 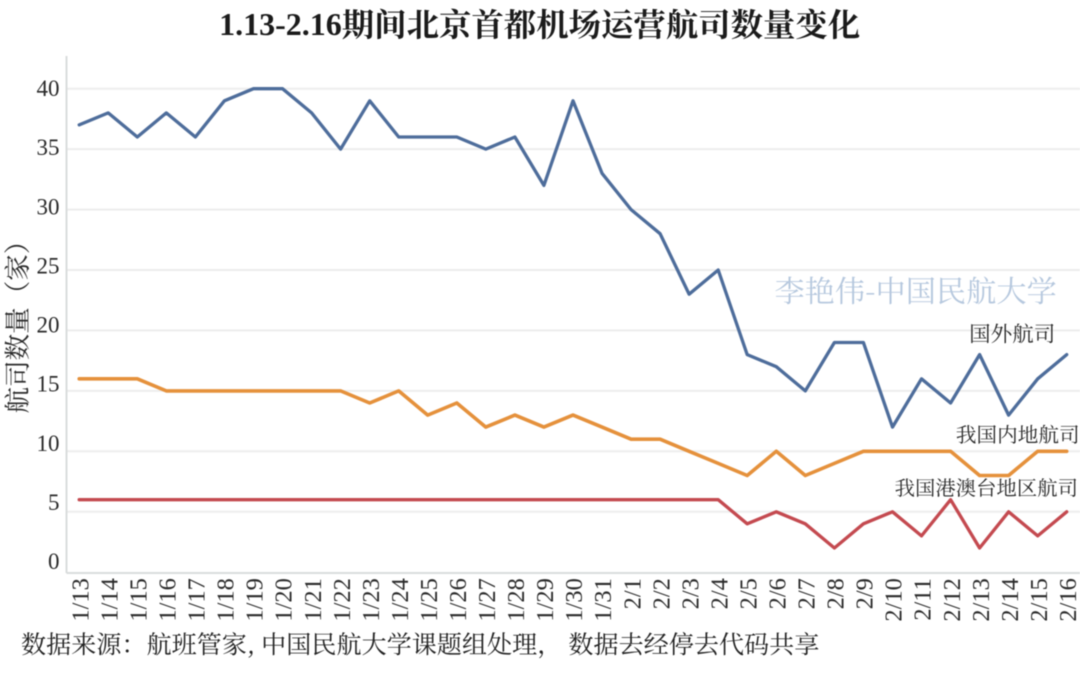 What do you see at coordinates (342, 599) in the screenshot?
I see `svg-text: 1/22` at bounding box center [342, 599].